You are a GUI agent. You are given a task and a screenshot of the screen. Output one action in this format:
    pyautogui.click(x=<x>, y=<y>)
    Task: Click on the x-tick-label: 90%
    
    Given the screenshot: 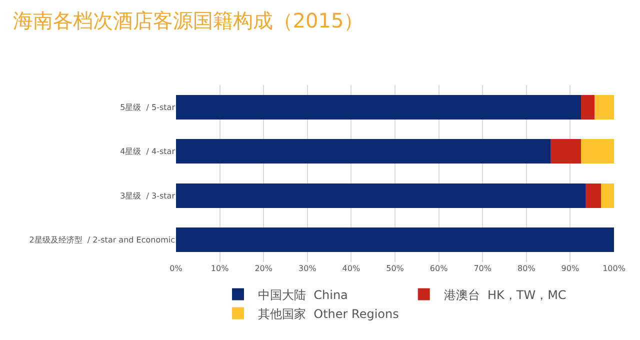 What is the action you would take?
    pyautogui.click(x=570, y=268)
    